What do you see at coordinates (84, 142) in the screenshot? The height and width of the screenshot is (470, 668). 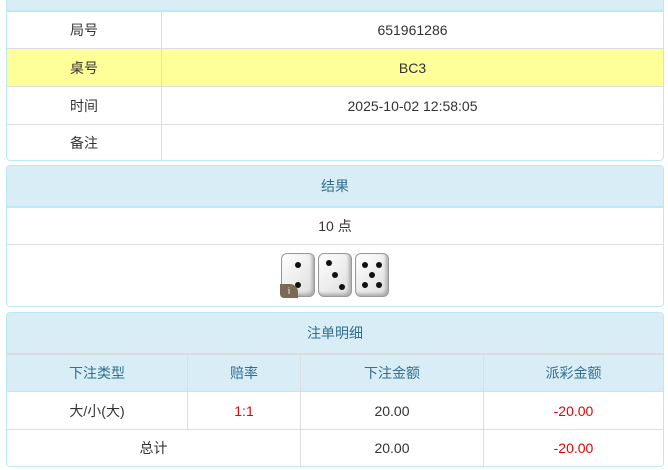 I see `label: 备注` at bounding box center [84, 142].